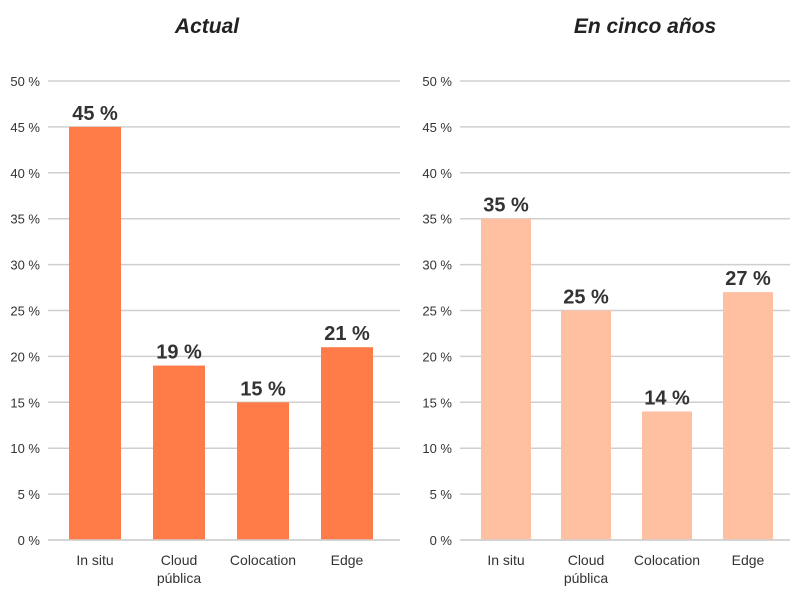 The image size is (800, 600). Describe the element at coordinates (179, 353) in the screenshot. I see `data-label: 19 %` at that location.